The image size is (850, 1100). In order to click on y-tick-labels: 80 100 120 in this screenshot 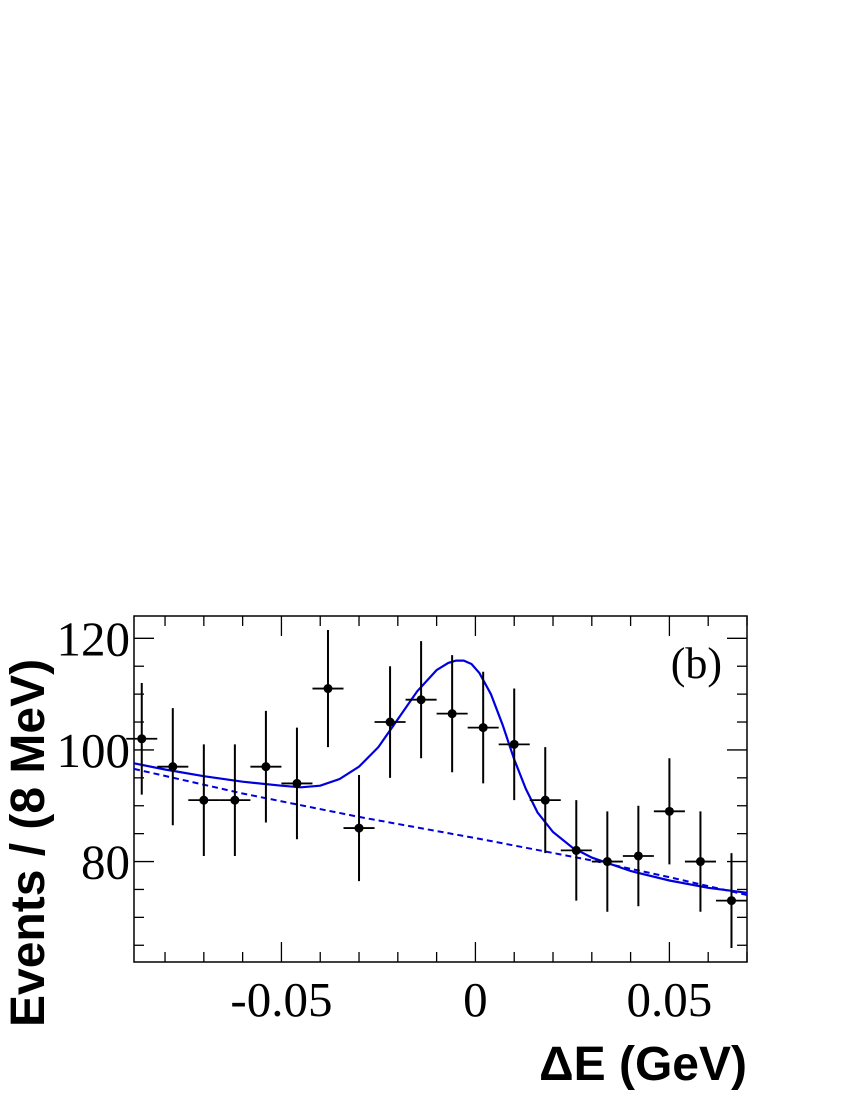, I will do `click(94, 750)`.